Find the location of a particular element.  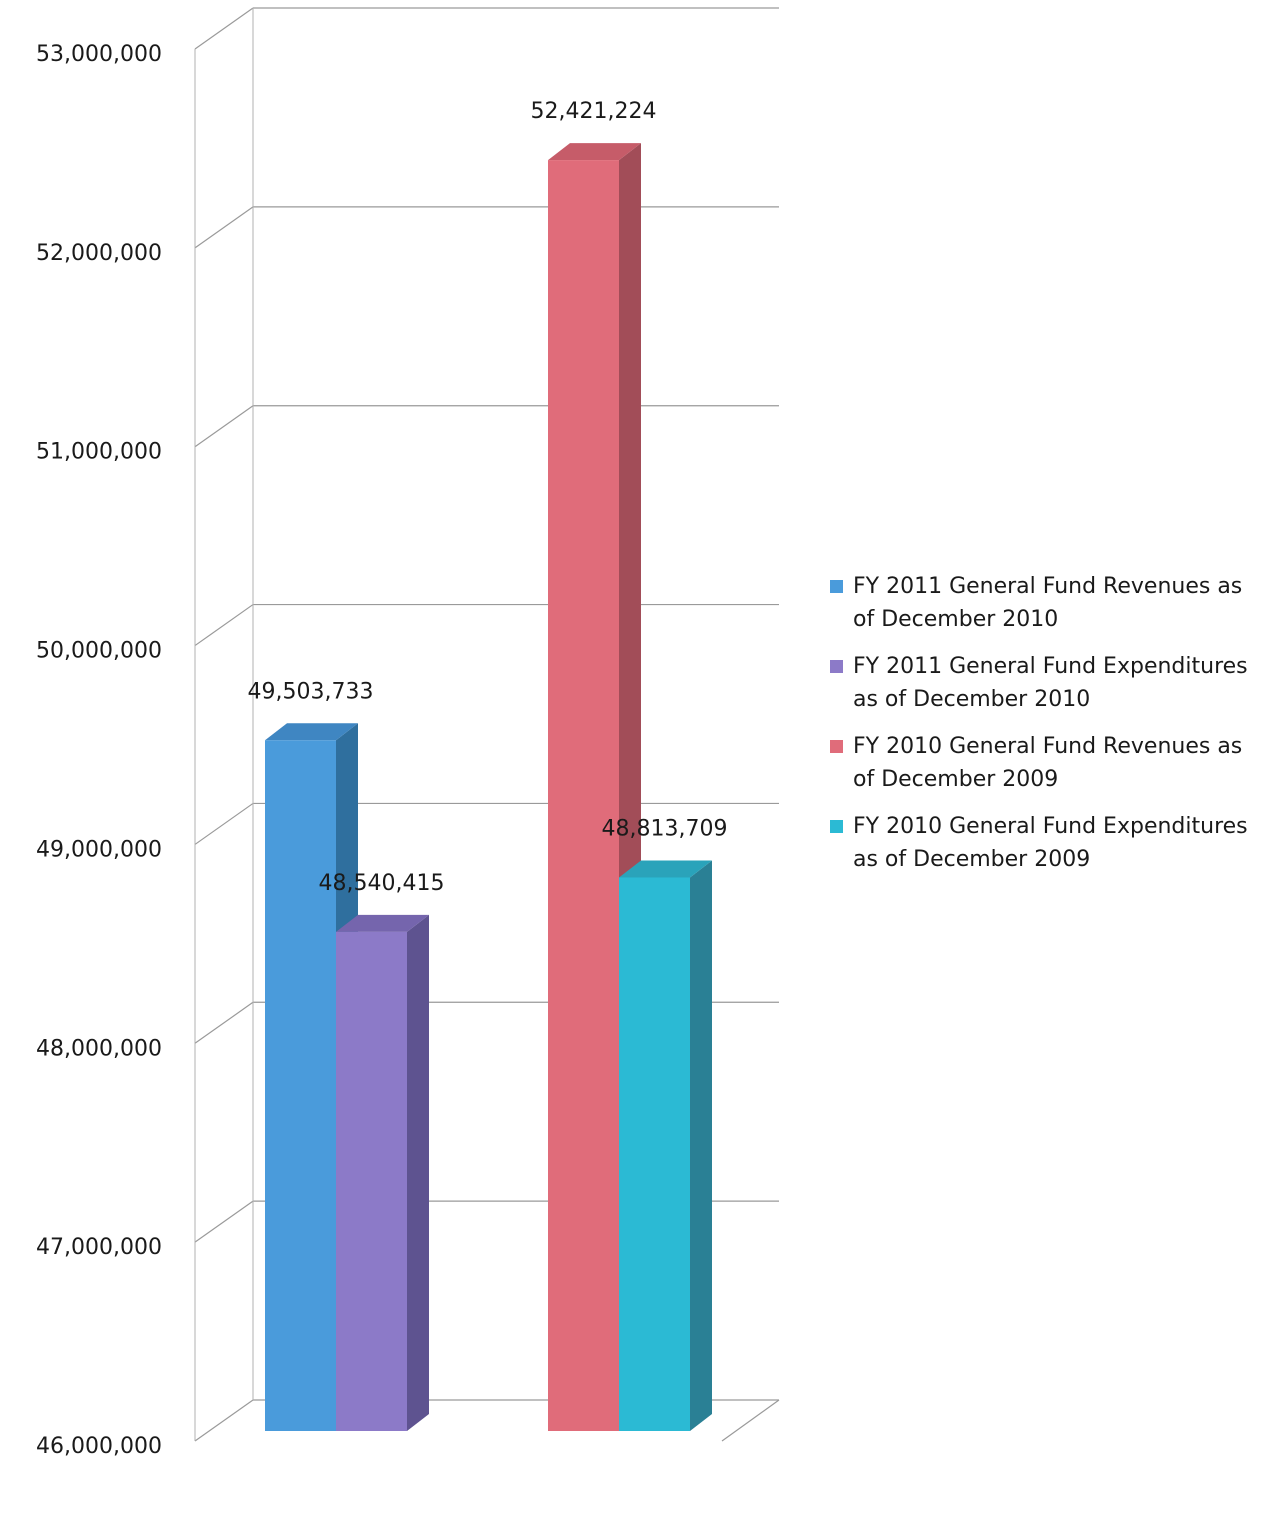

y-tick-label: 52,000,000 is located at coordinates (99, 253).